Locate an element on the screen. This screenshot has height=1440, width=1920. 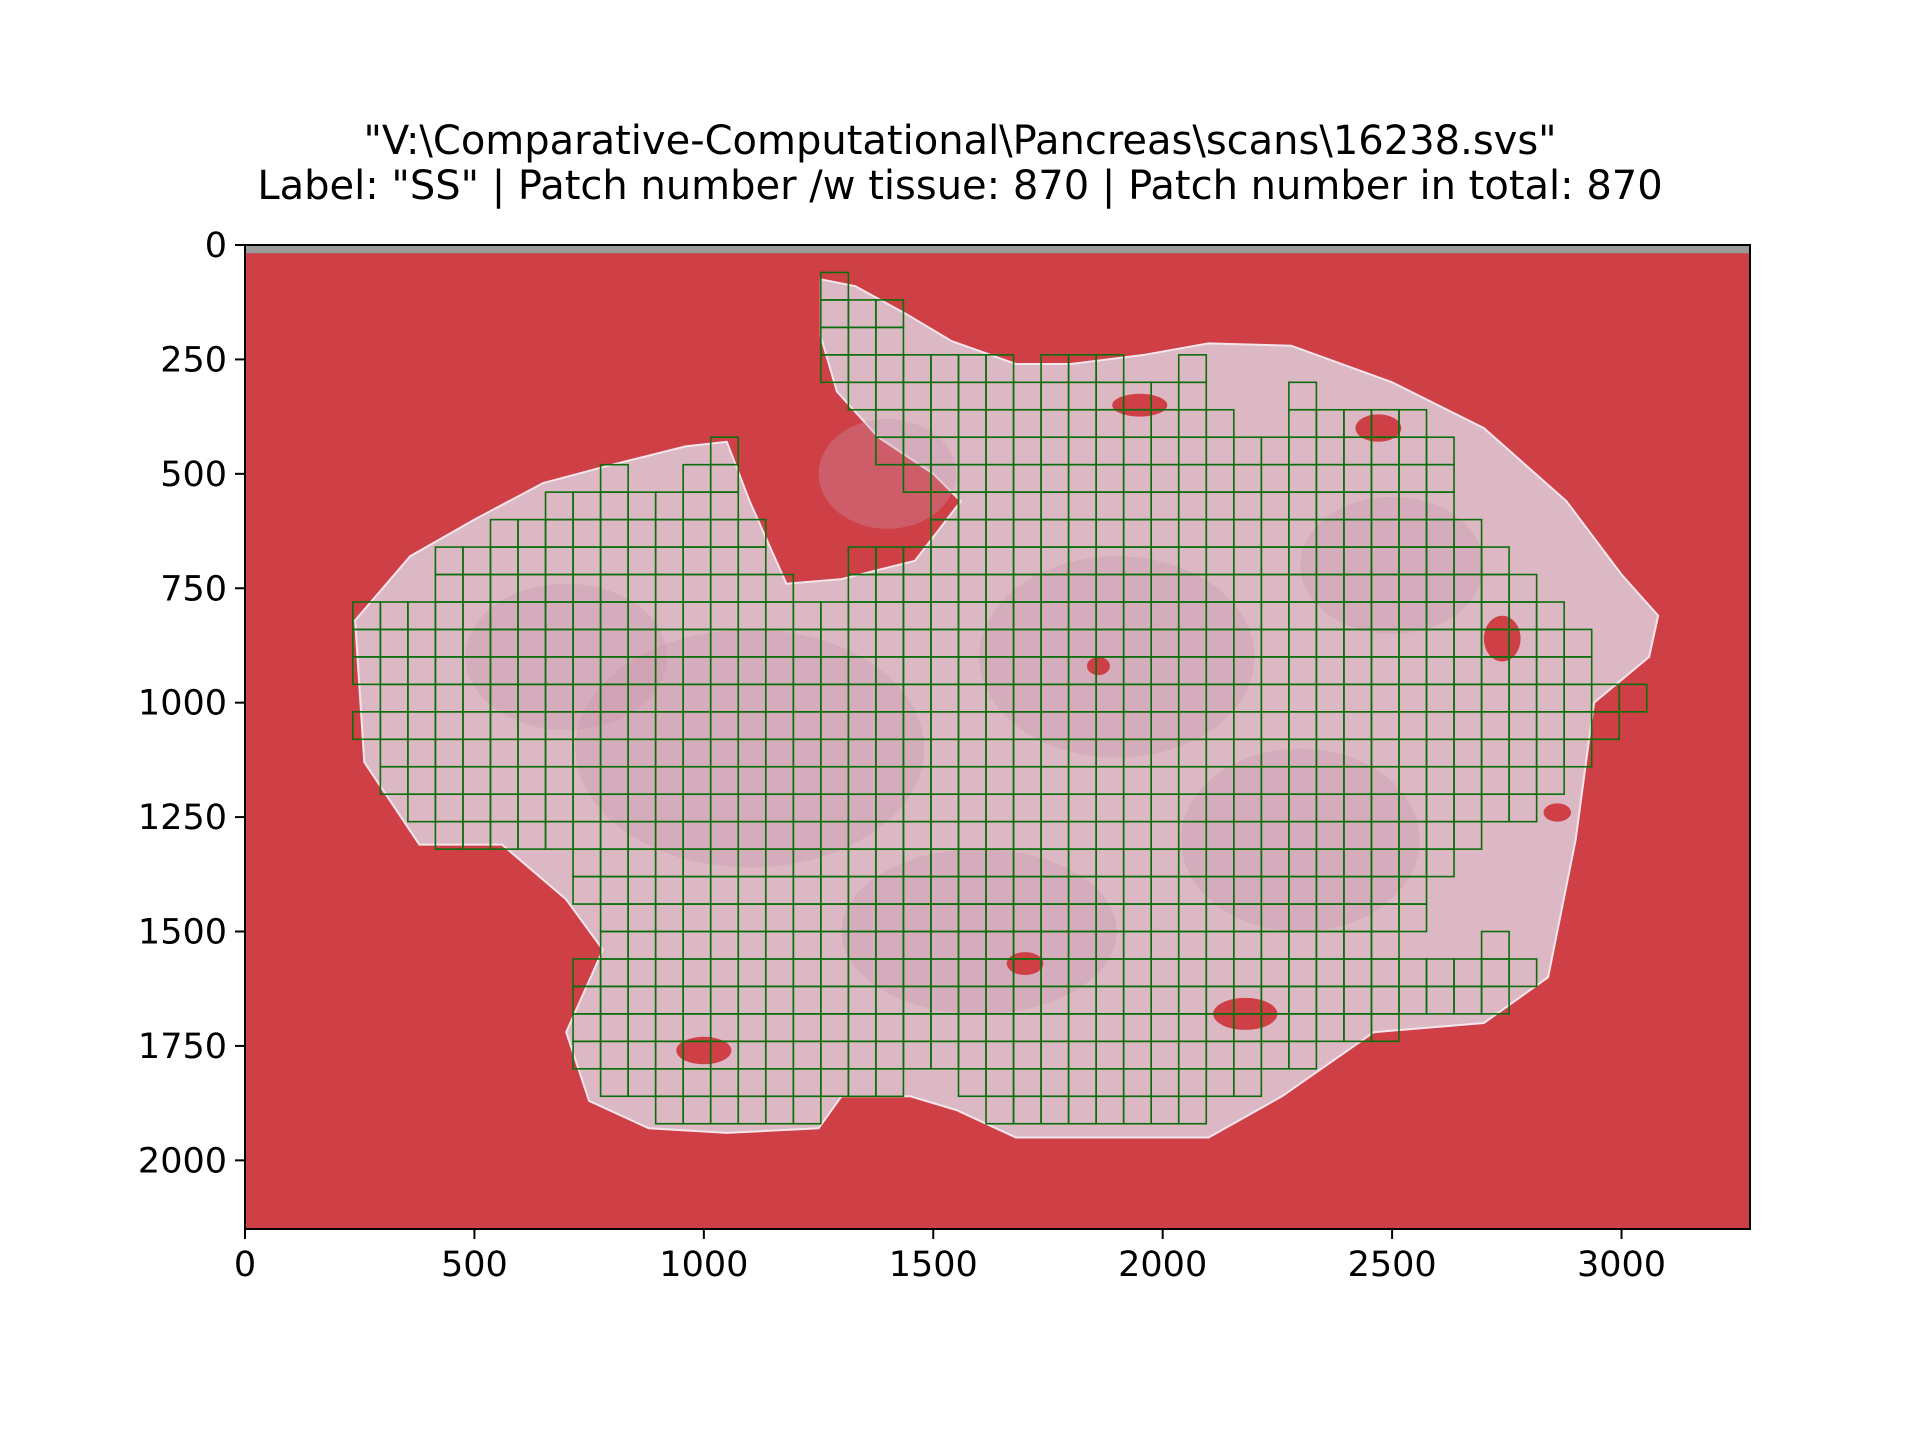
x-tick-label: 3000 is located at coordinates (1621, 1265).